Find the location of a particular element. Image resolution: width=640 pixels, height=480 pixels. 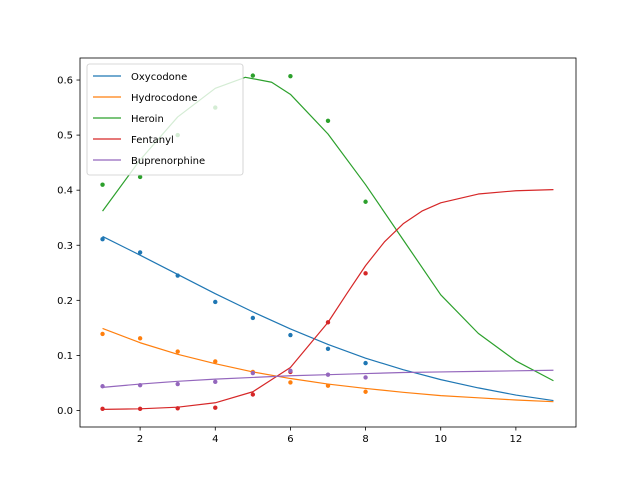

y-tick-label: 0.1 is located at coordinates (65, 356).